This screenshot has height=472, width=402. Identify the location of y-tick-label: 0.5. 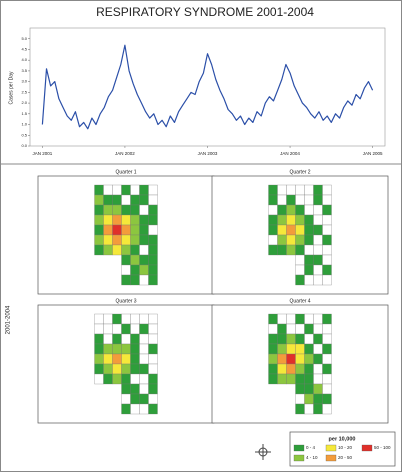
(24, 134).